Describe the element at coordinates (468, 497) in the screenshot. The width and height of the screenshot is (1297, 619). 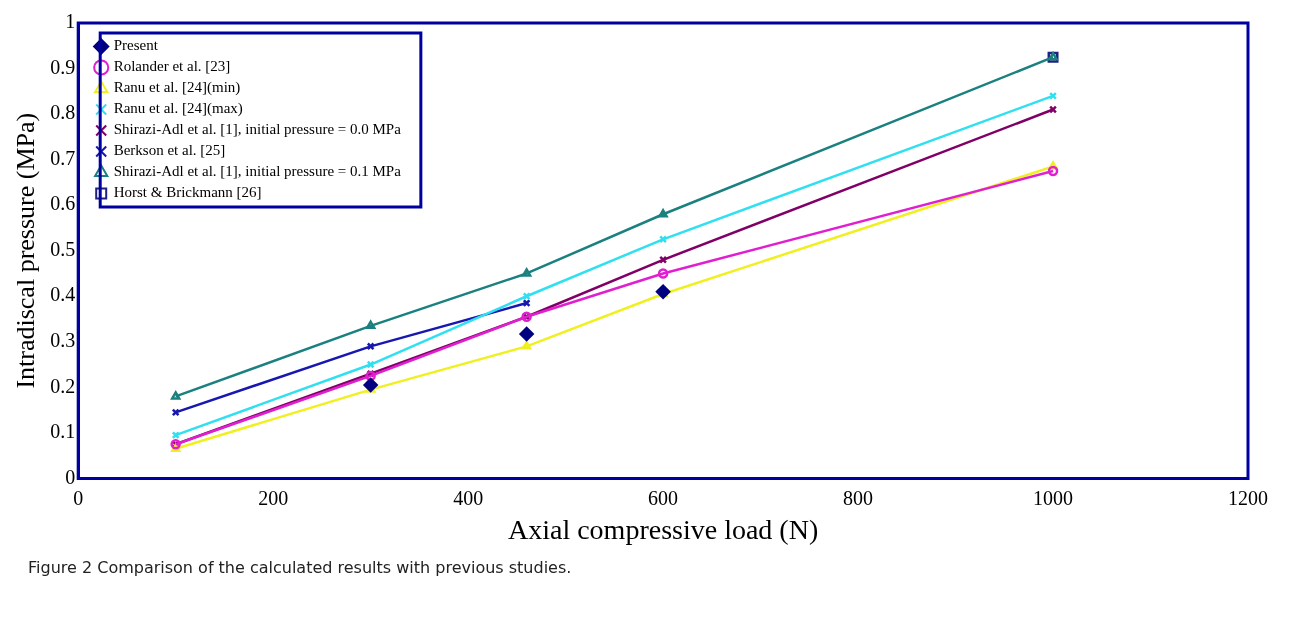
I see `x-tick-label: 400` at that location.